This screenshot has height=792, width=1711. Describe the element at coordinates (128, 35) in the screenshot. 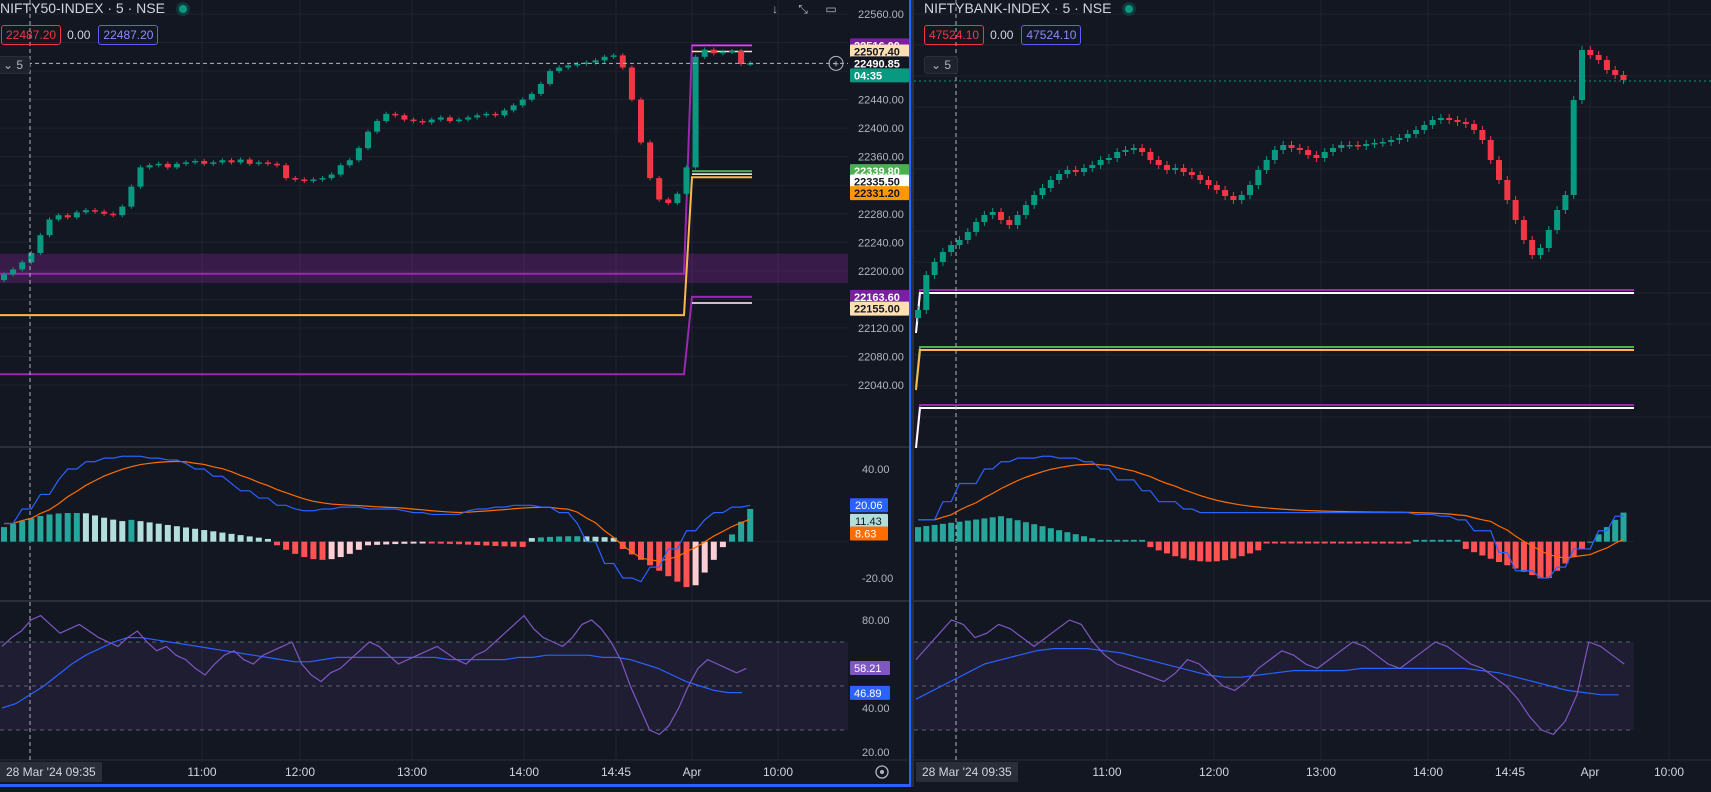

I see `ask-price: 22487.20` at that location.